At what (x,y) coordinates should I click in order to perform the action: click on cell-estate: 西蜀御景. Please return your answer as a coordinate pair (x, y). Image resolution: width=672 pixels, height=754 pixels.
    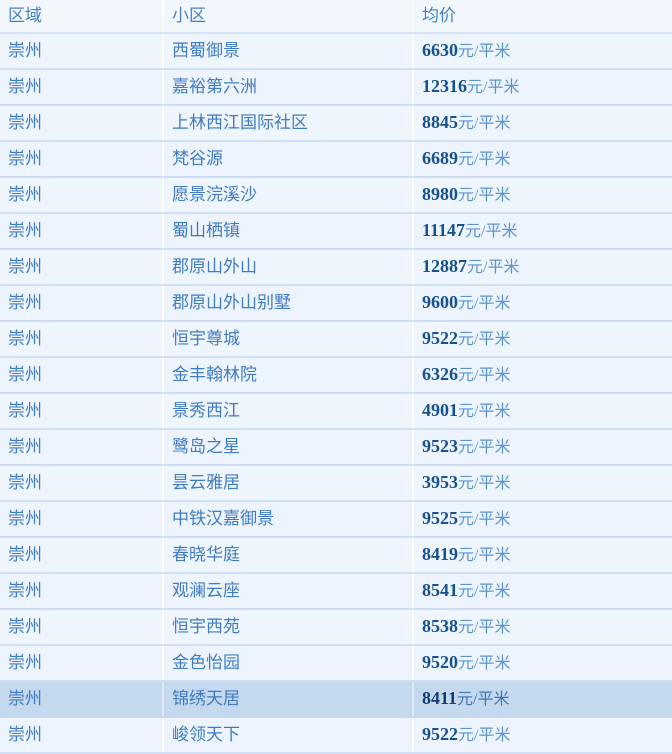
    Looking at the image, I should click on (288, 51).